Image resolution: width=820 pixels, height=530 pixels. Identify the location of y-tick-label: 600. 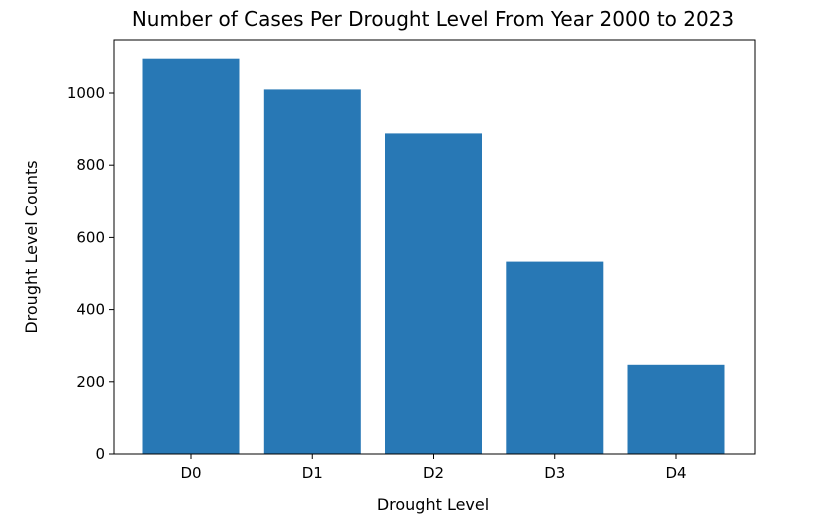
(90, 237).